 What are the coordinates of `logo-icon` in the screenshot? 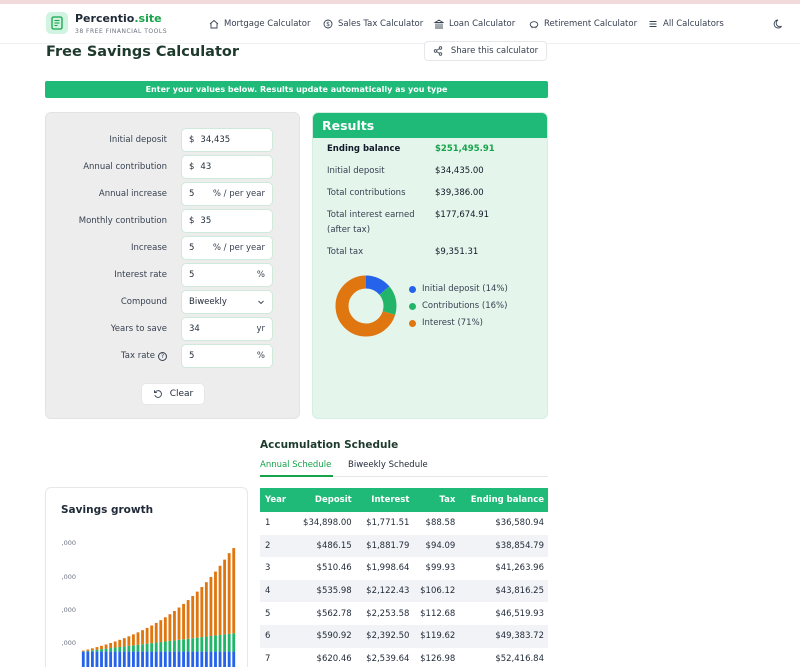 It's located at (57, 23).